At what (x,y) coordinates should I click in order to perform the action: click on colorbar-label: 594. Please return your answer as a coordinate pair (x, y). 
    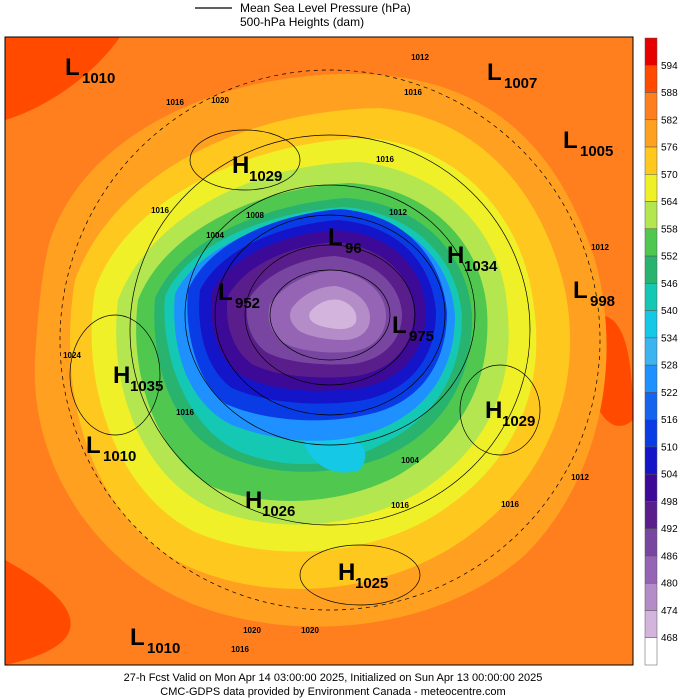
    Looking at the image, I should click on (669, 66).